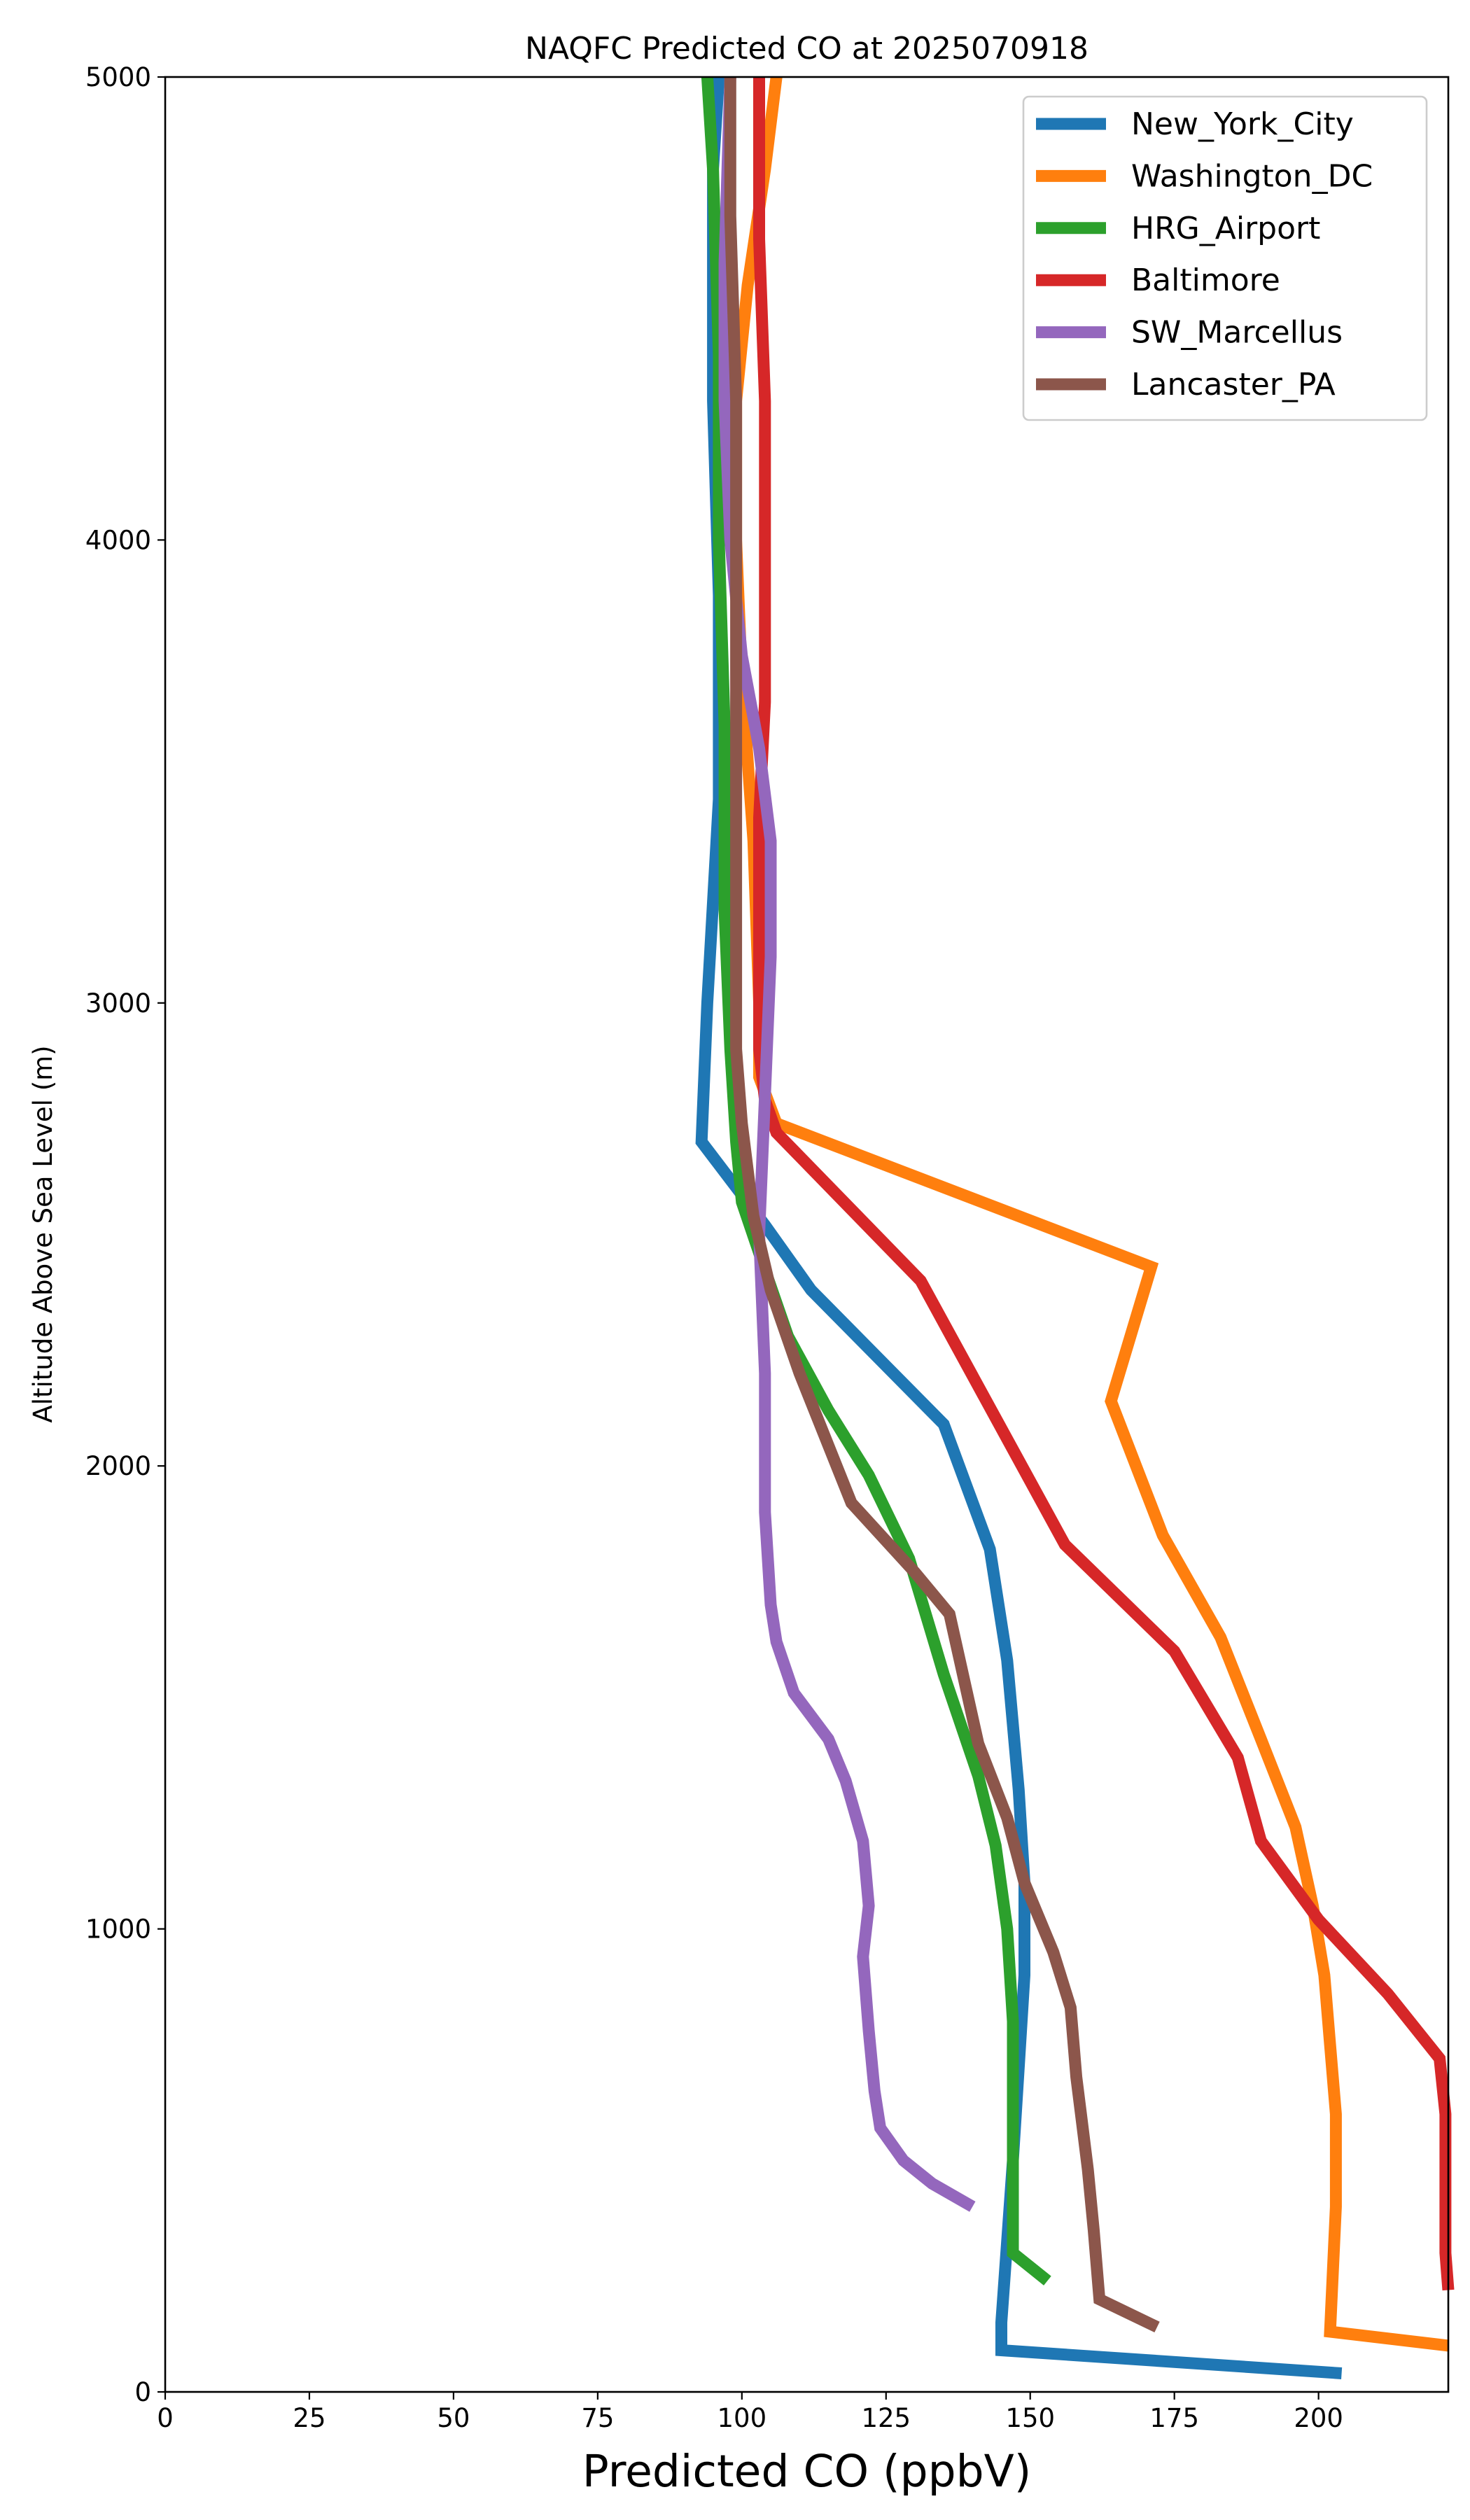 This screenshot has width=1470, height=2520. I want to click on x-tick-label: 75, so click(597, 2418).